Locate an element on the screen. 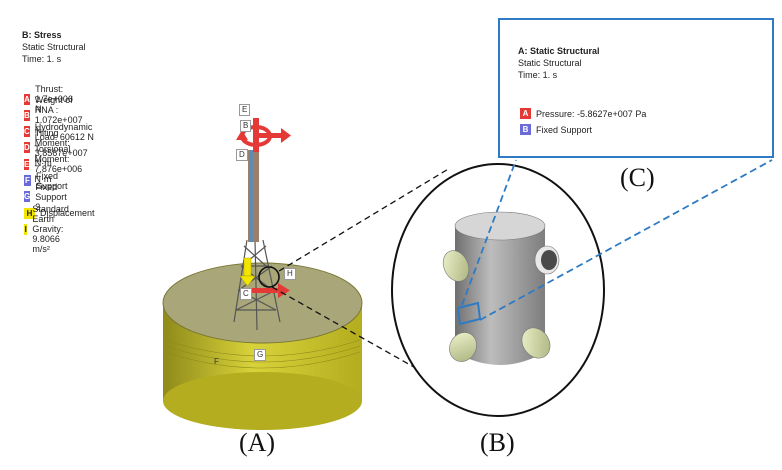 This screenshot has width=782, height=470. legend-badge: D is located at coordinates (27, 148).